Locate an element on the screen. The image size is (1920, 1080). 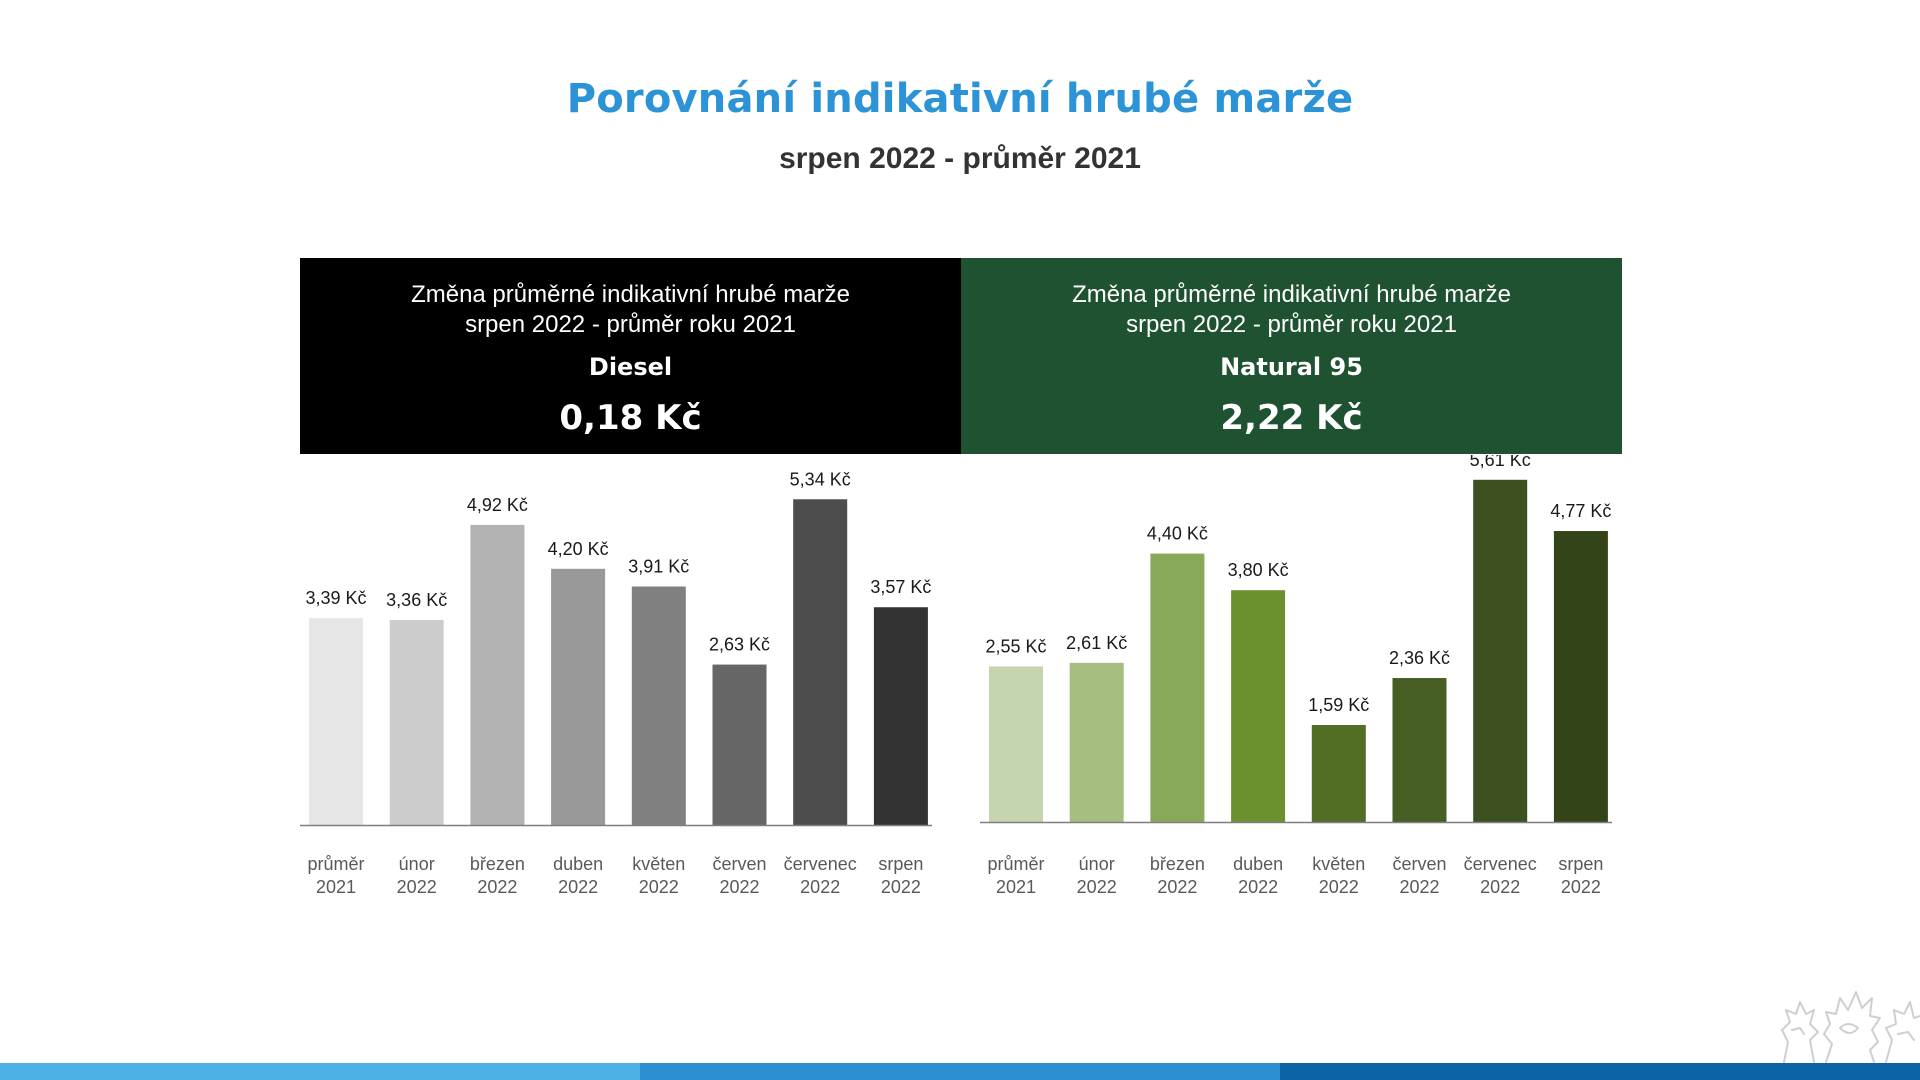
natural-category-label-0-1: 2021 is located at coordinates (1016, 887).